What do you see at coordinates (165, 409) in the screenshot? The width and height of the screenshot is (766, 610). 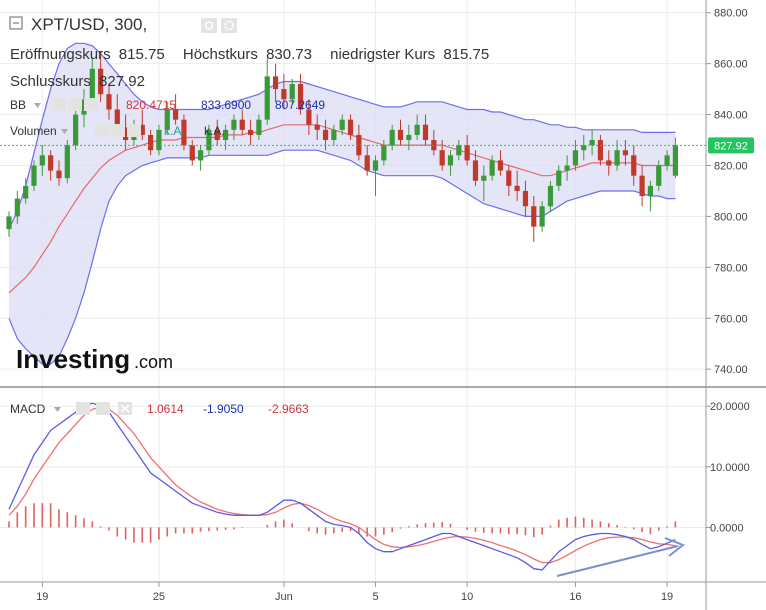 I see `macd-value-1: 1.0614` at bounding box center [165, 409].